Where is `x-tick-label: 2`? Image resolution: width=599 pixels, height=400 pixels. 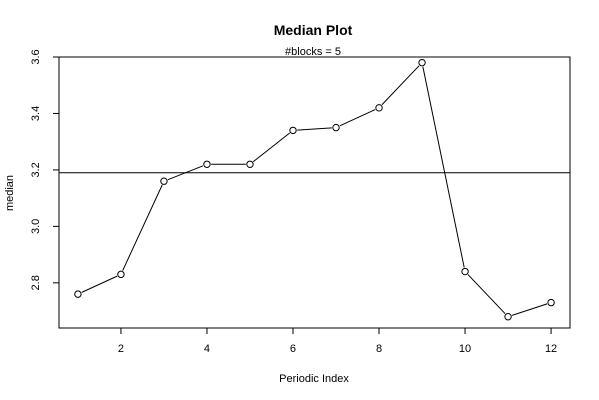 x-tick-label: 2 is located at coordinates (121, 349).